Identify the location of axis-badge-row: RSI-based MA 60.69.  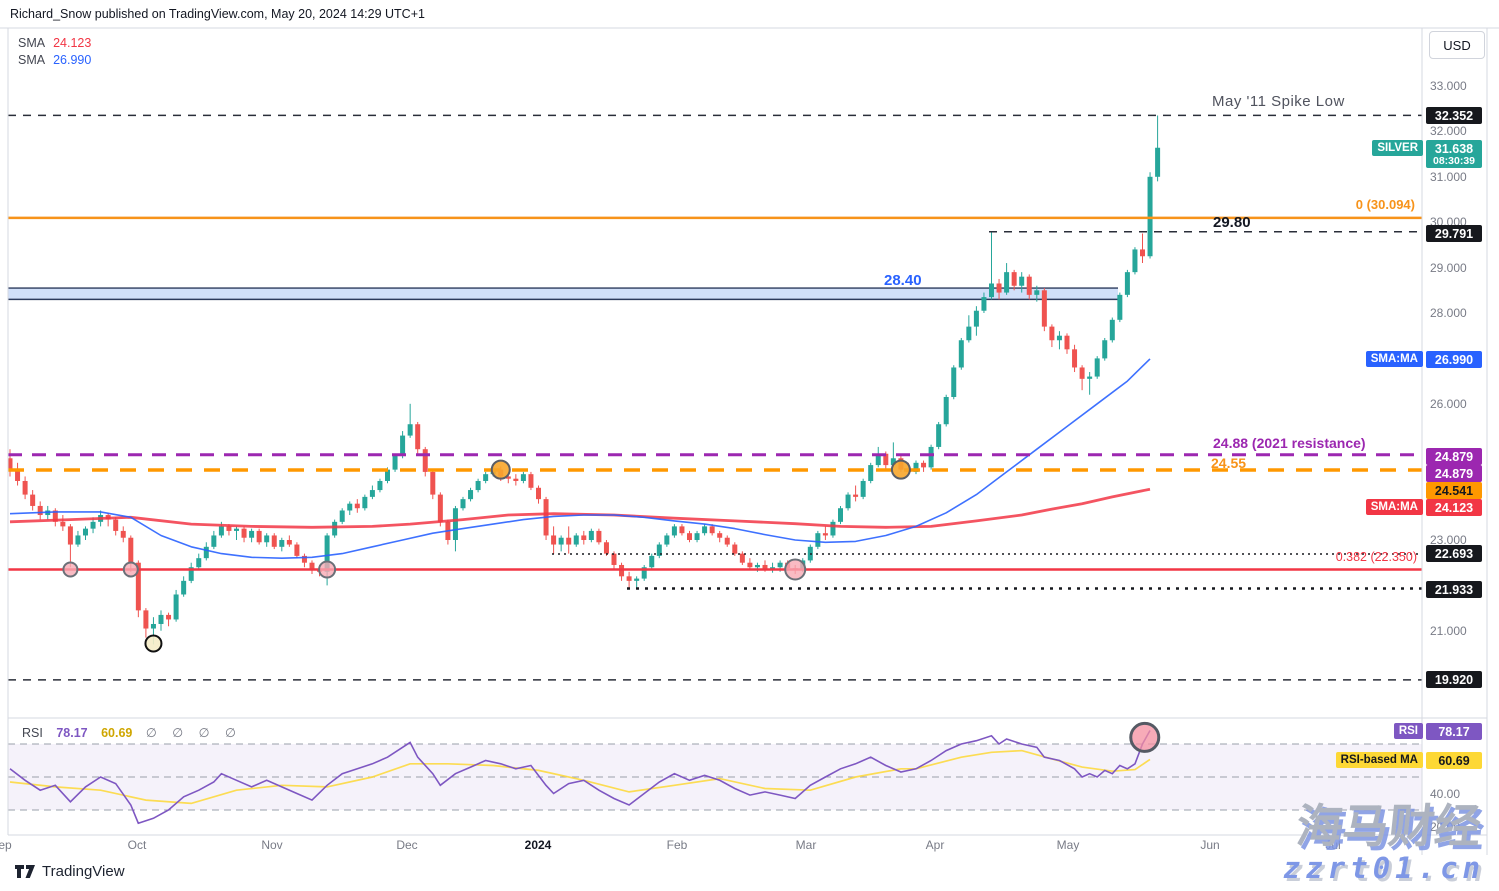
(1408, 760).